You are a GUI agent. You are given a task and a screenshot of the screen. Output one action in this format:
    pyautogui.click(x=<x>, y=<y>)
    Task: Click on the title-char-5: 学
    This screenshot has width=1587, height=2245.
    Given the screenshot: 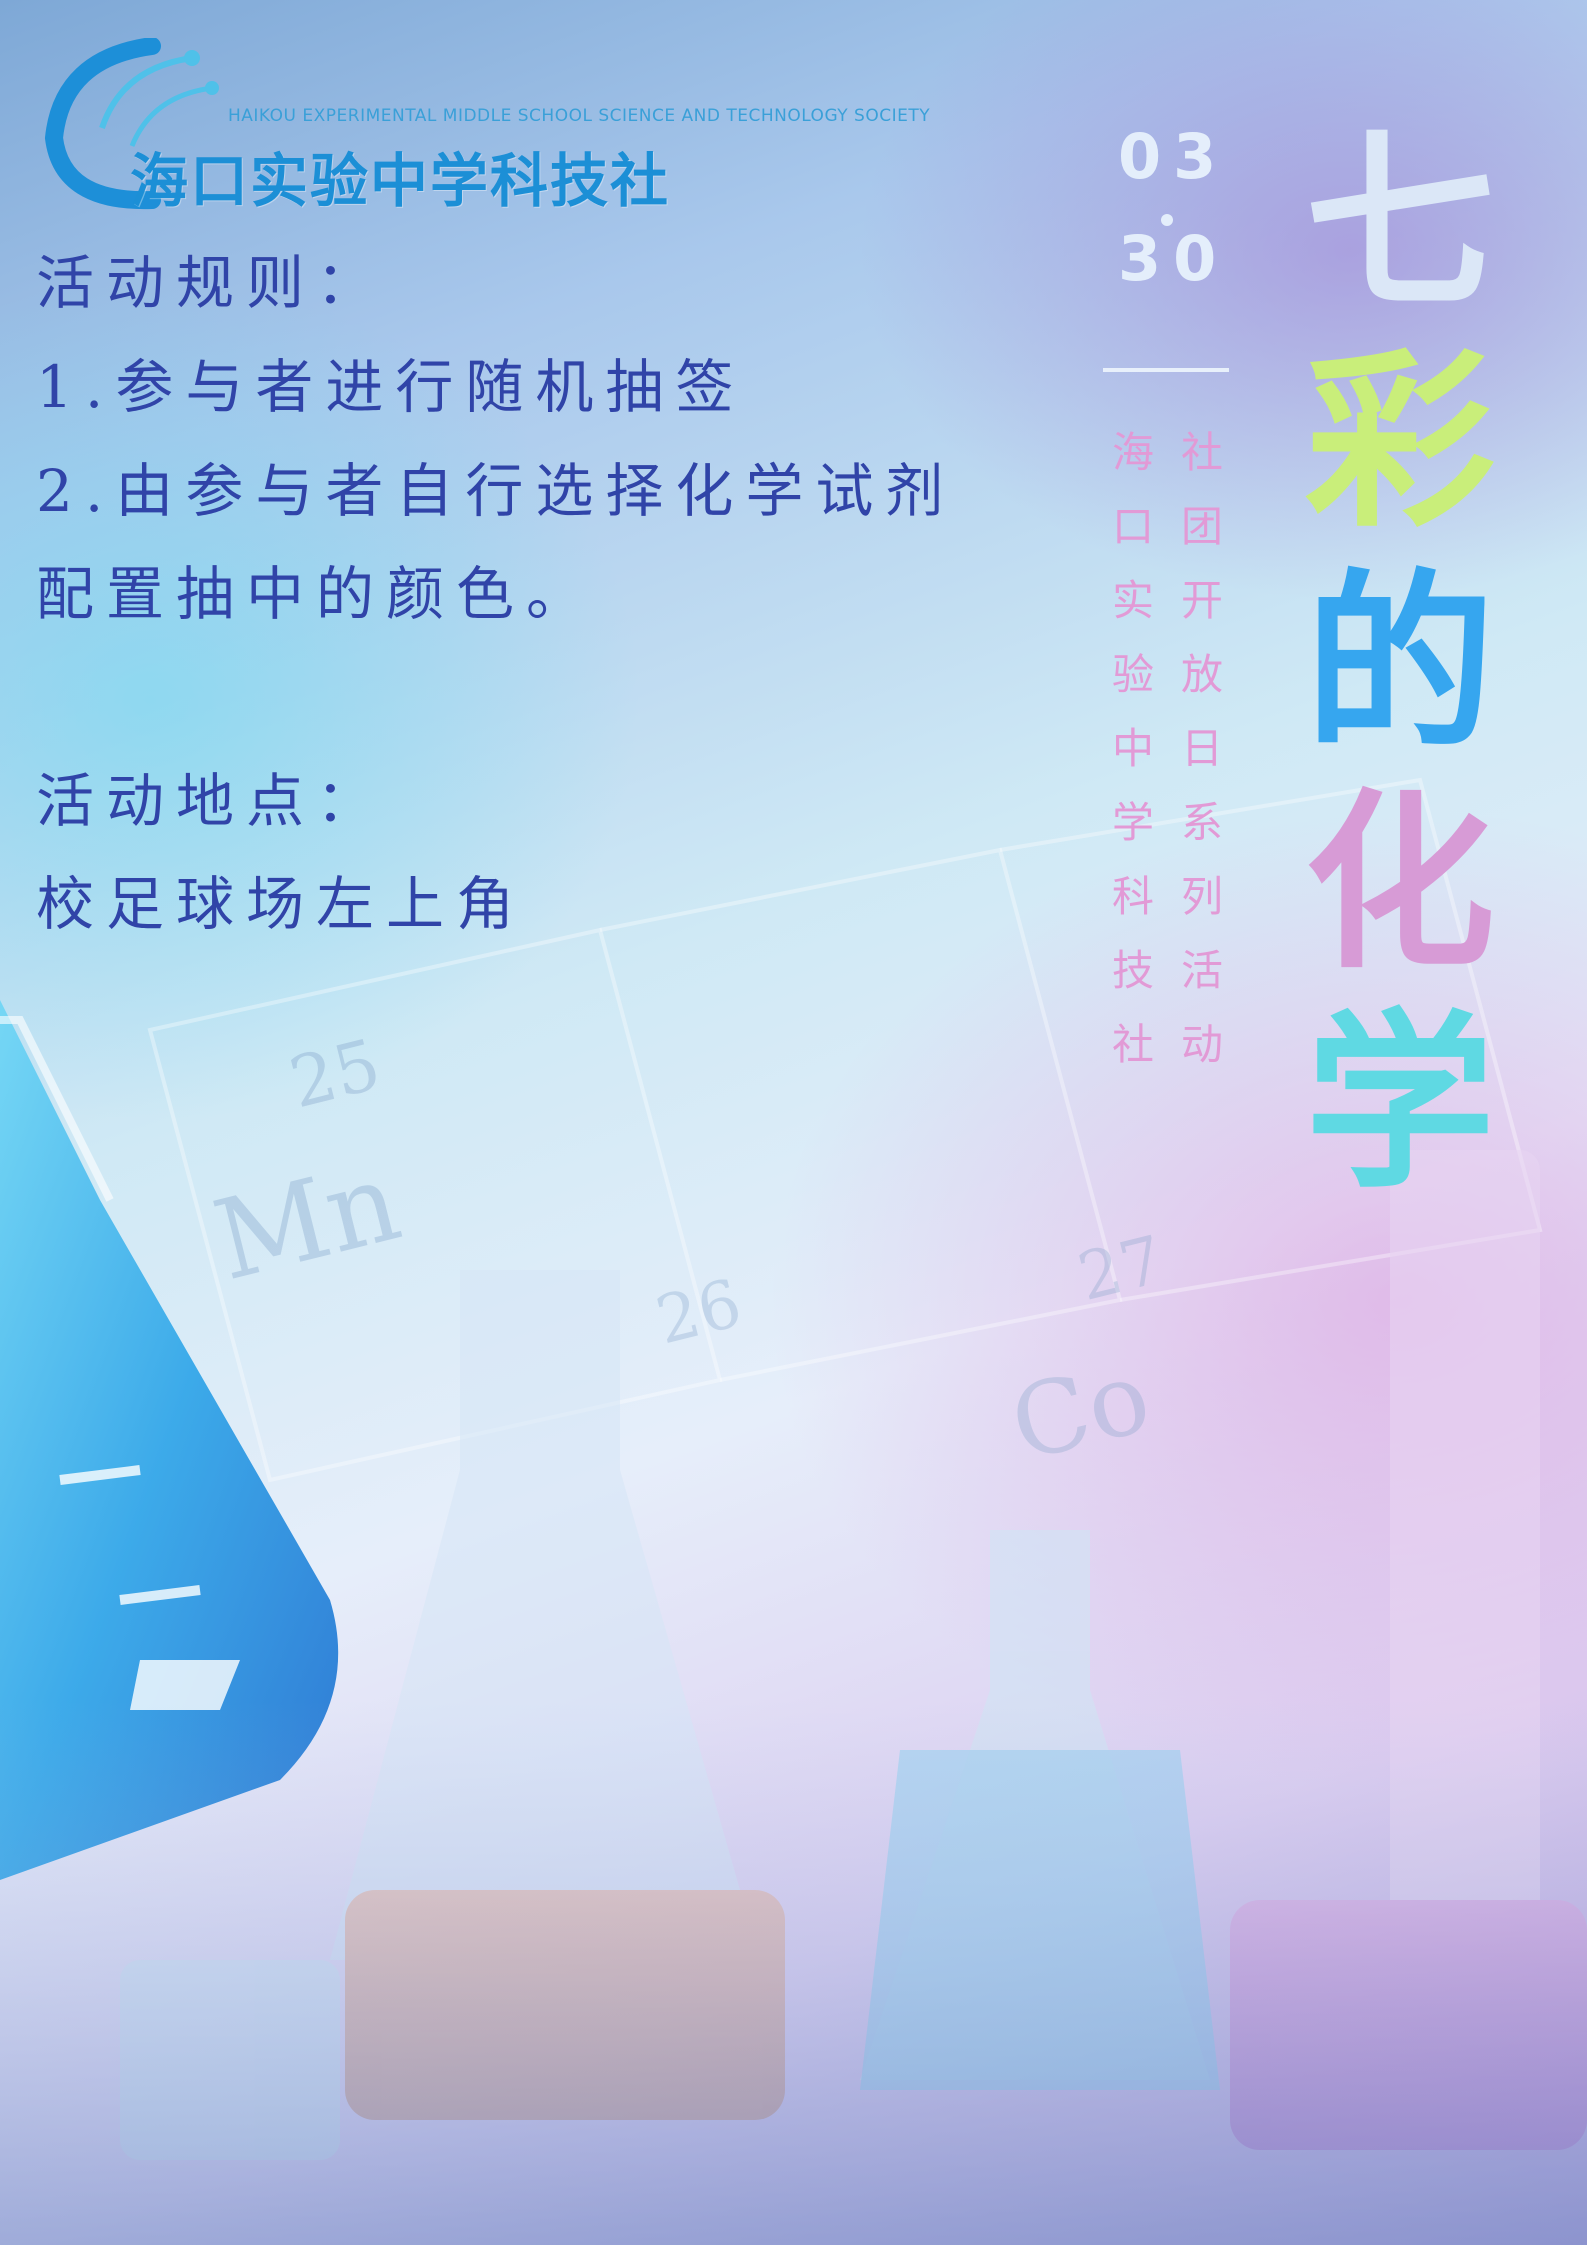 What is the action you would take?
    pyautogui.click(x=1399, y=1102)
    